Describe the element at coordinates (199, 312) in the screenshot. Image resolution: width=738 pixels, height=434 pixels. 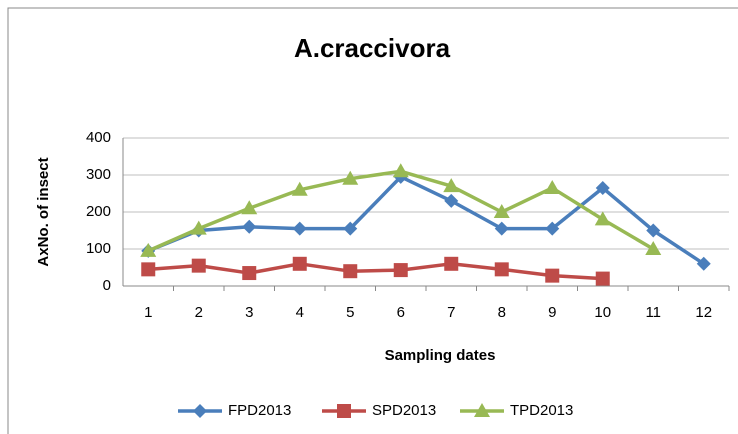
I see `x-tick-label: 2` at that location.